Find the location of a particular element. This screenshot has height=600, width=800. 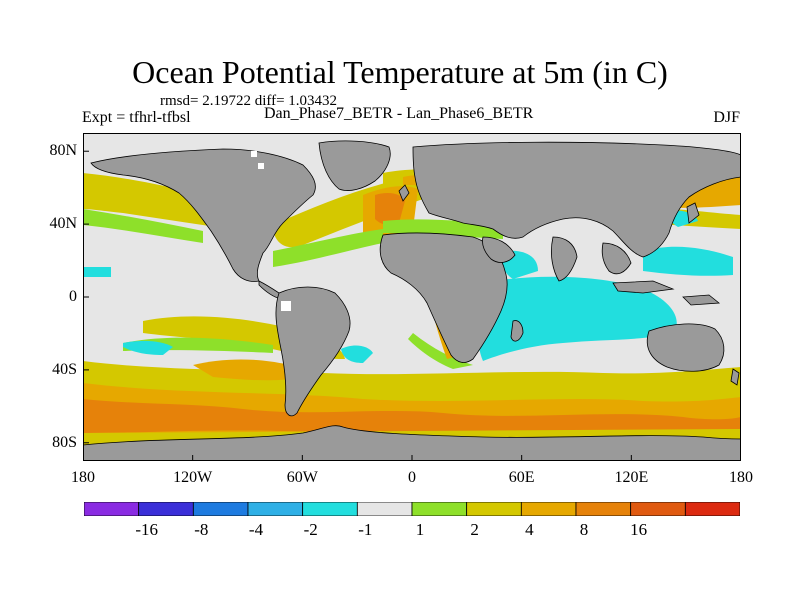

lat-tick-label: 40S is located at coordinates (64, 369).